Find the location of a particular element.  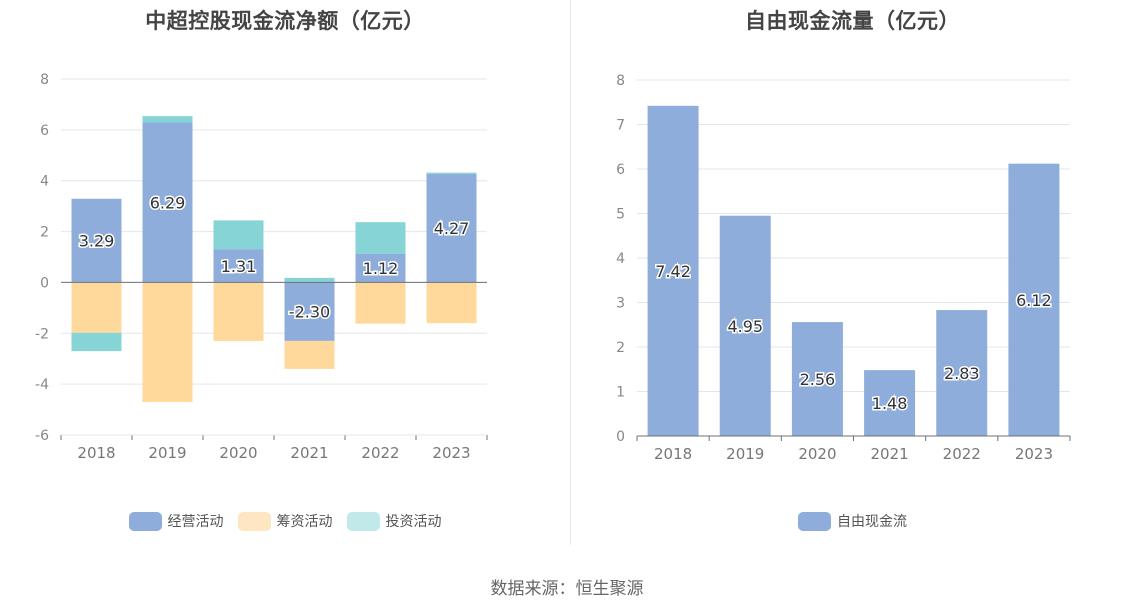

data-label: 6.29 is located at coordinates (168, 202).